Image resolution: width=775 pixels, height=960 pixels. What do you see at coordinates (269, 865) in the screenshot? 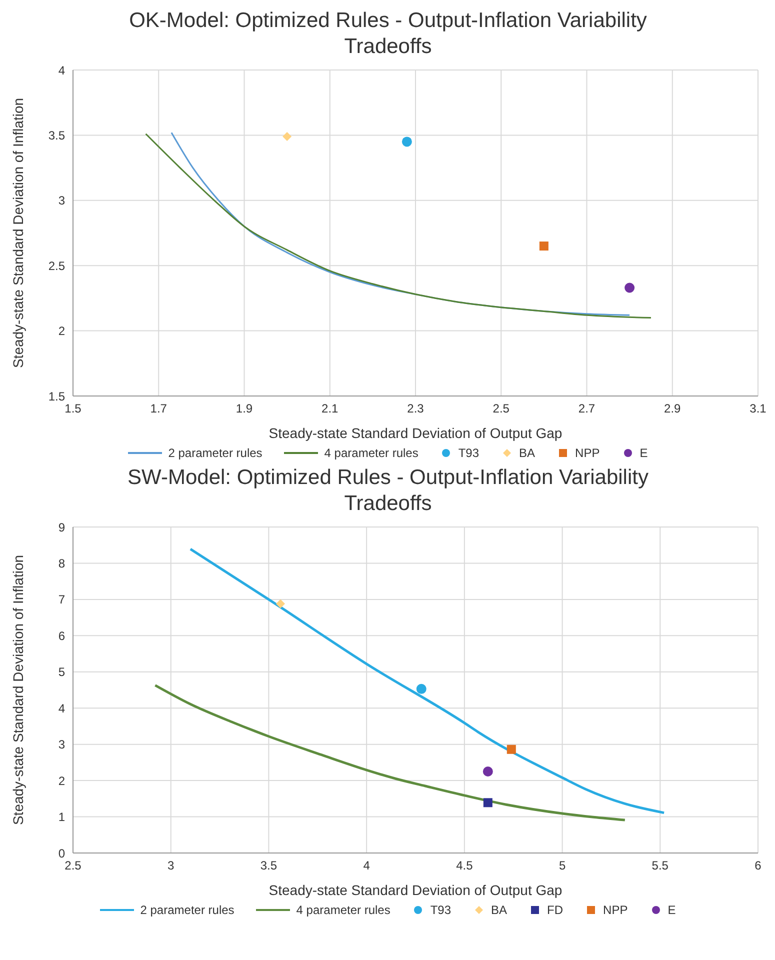
I see `x-tick-label: 3.5` at bounding box center [269, 865].